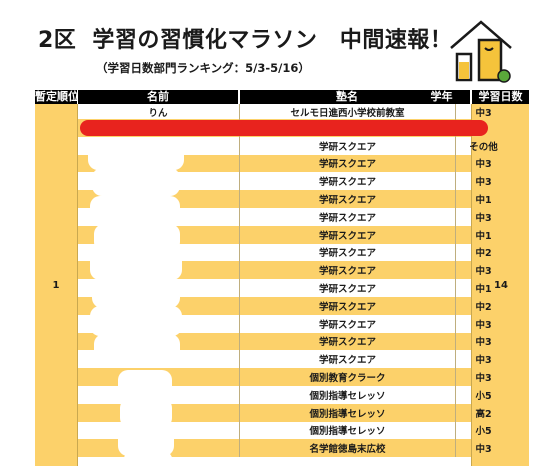 This screenshot has height=466, width=552. Describe the element at coordinates (203, 68) in the screenshot. I see `page-subtitle: （学習日数部門ランキング：5/3-5/16）` at that location.